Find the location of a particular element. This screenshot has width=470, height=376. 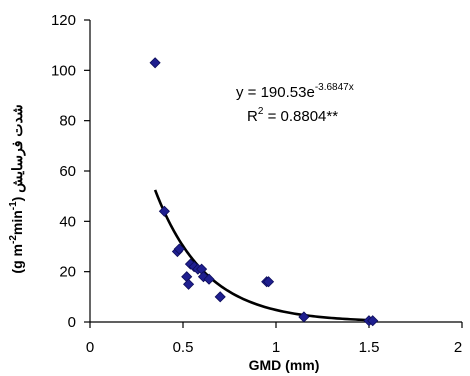

y-tick-label: 60 is located at coordinates (67, 171).